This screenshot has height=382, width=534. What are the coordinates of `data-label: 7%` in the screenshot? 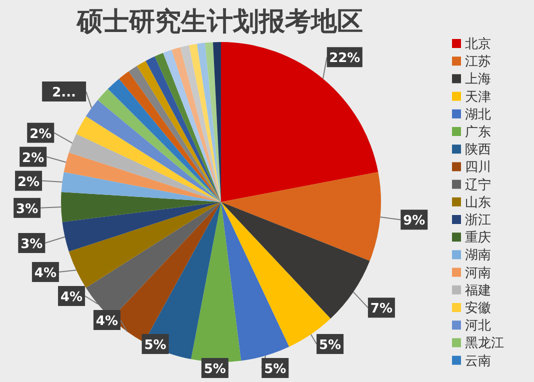 It's located at (381, 309).